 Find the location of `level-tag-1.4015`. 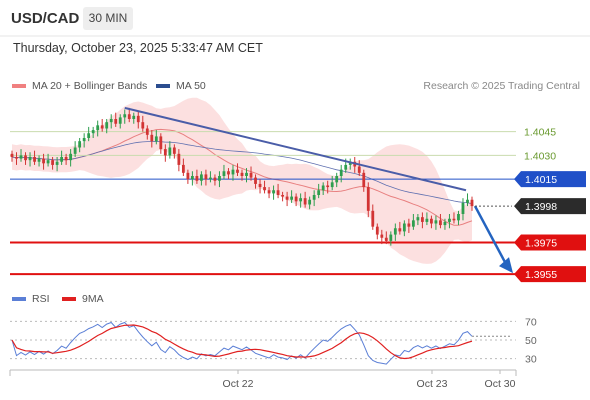

level-tag-1.4015 is located at coordinates (550, 179).